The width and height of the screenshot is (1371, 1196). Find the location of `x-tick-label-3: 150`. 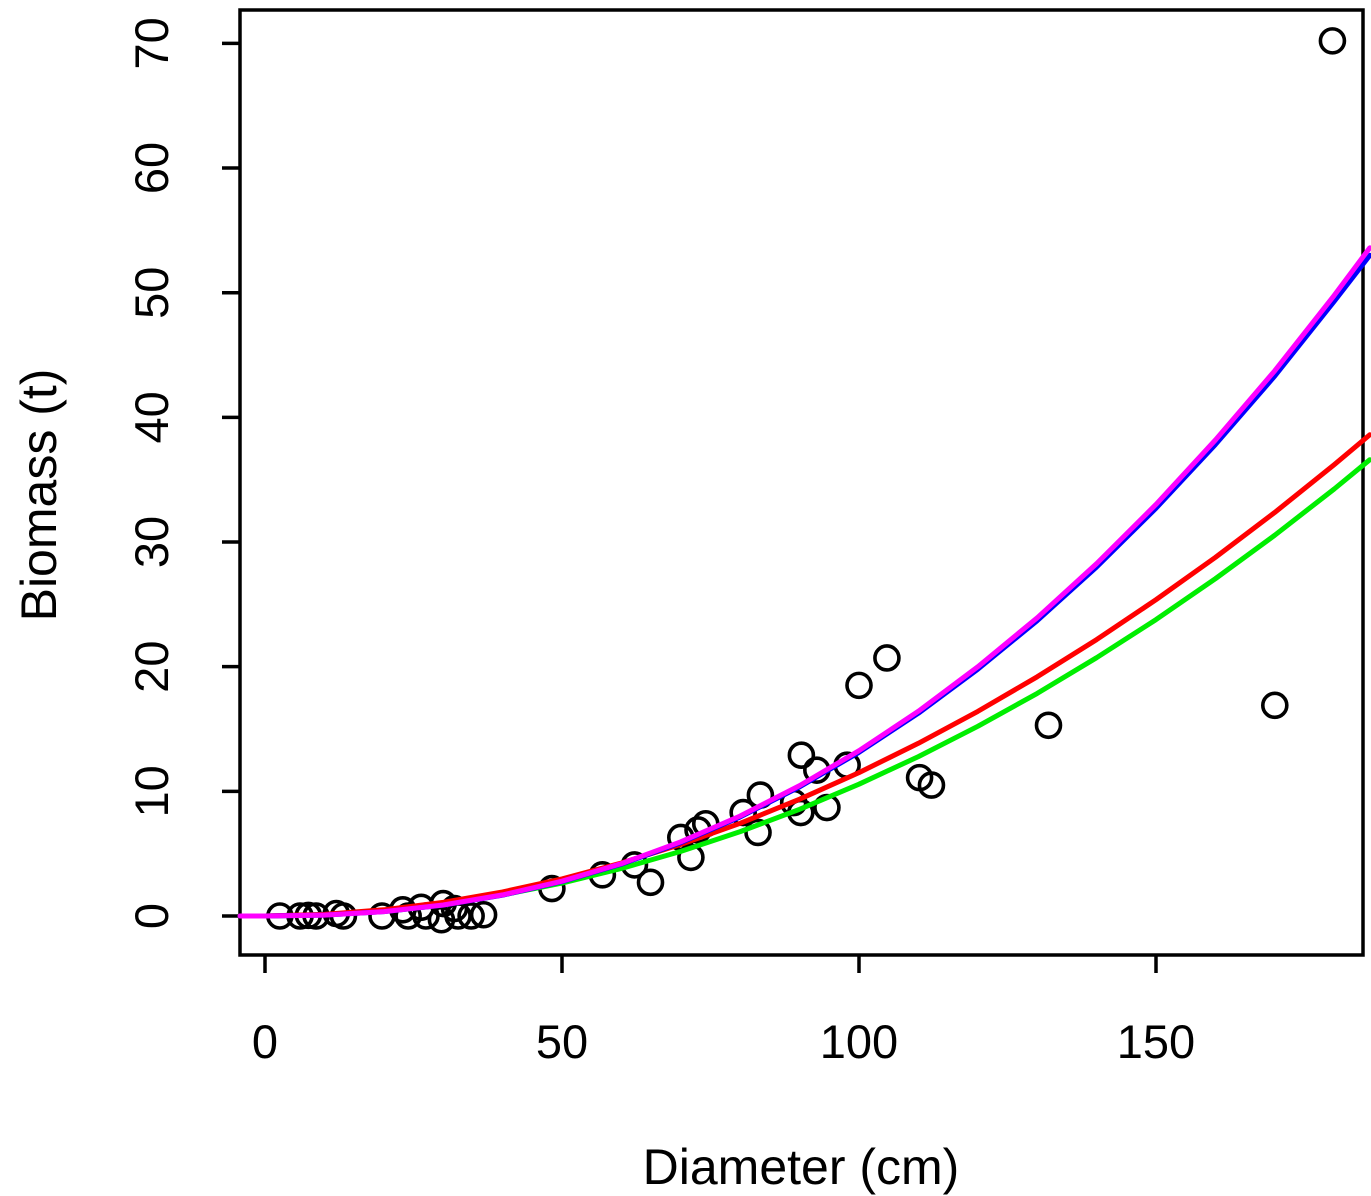

x-tick-label-3: 150 is located at coordinates (1156, 1041).